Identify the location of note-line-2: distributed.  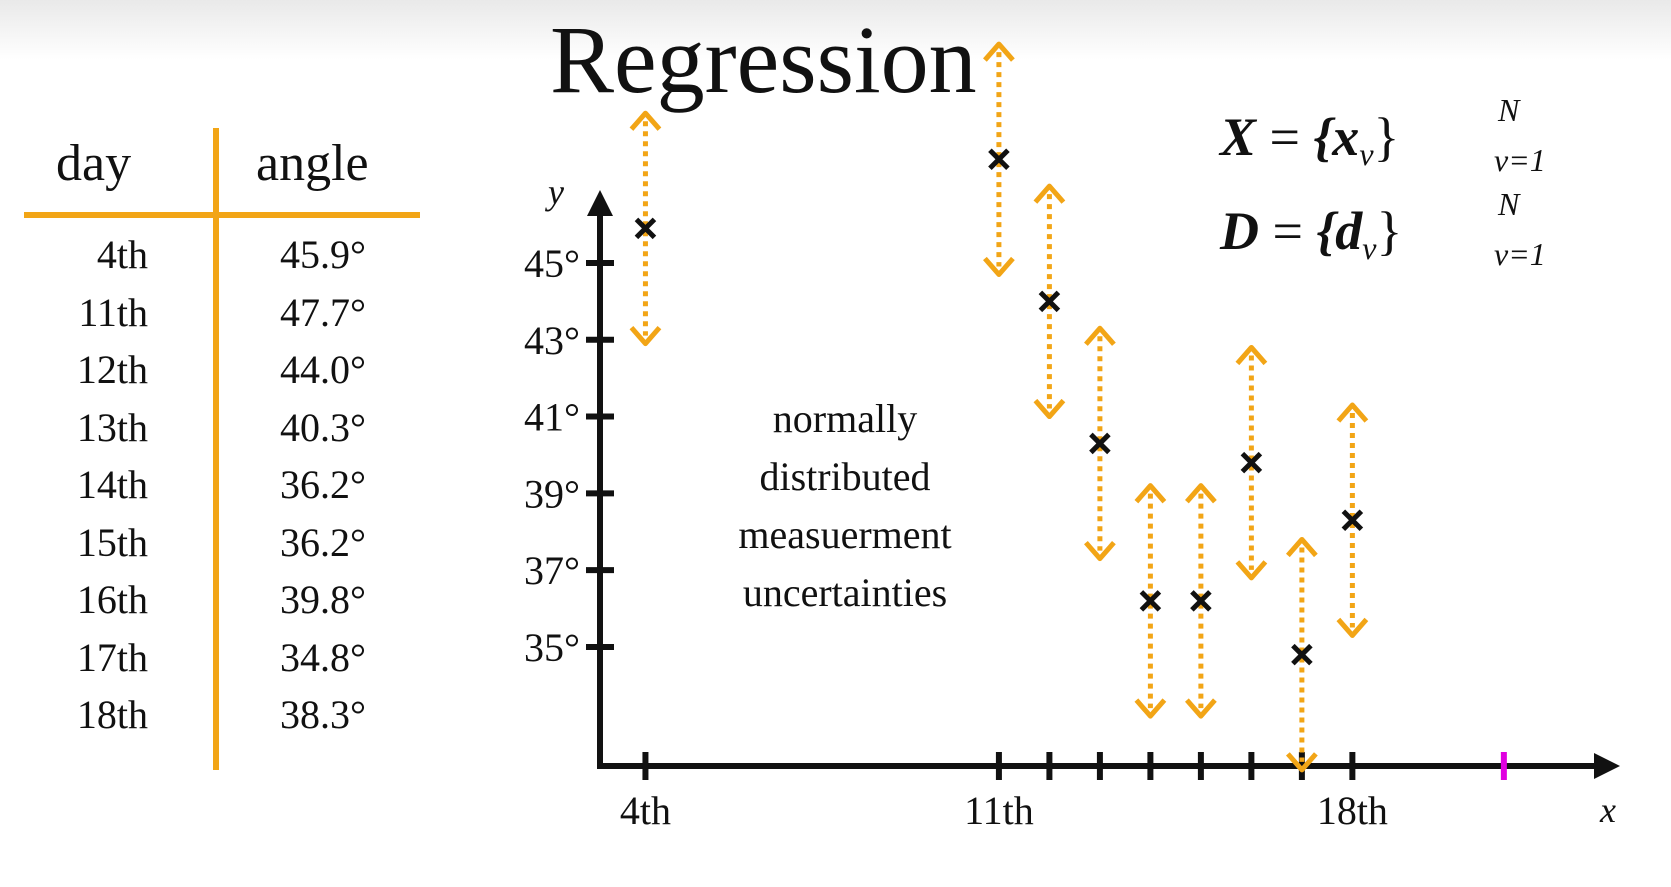
(845, 476).